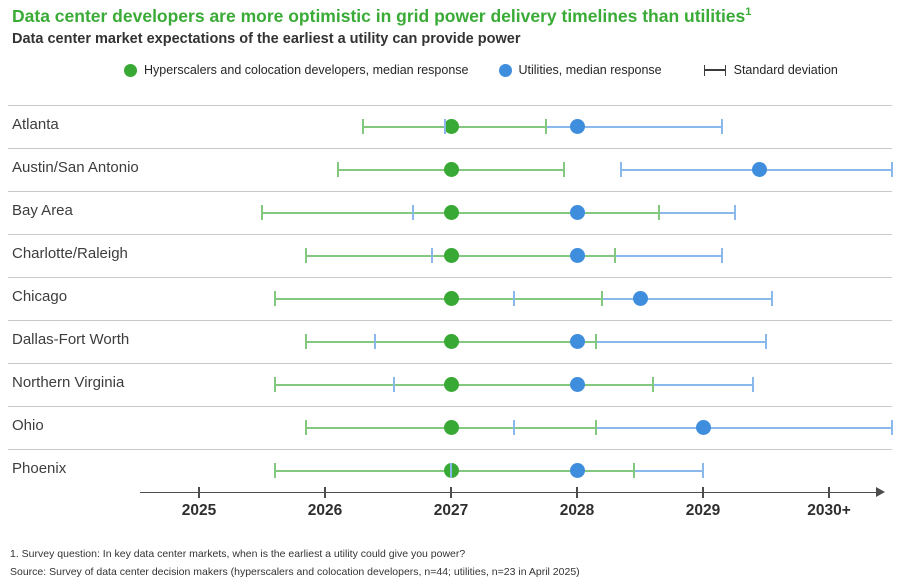 The image size is (900, 585). I want to click on utilities-dot-icon, so click(505, 70).